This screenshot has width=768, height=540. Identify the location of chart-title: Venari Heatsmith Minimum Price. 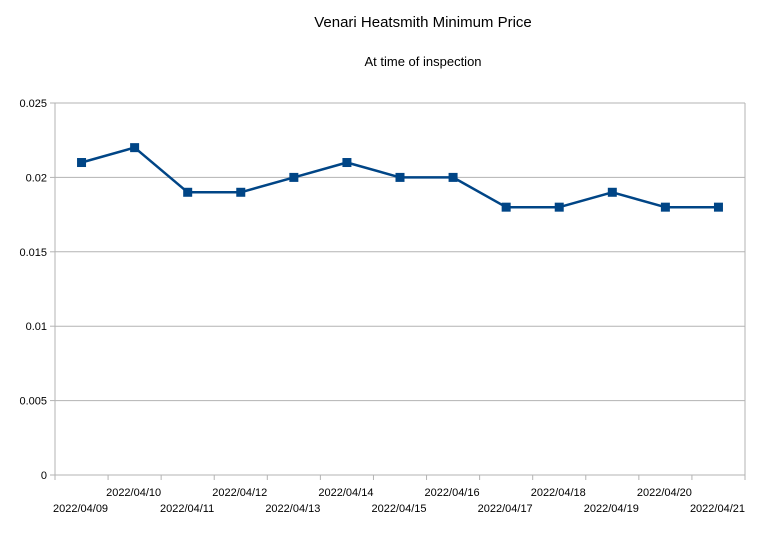
(423, 22).